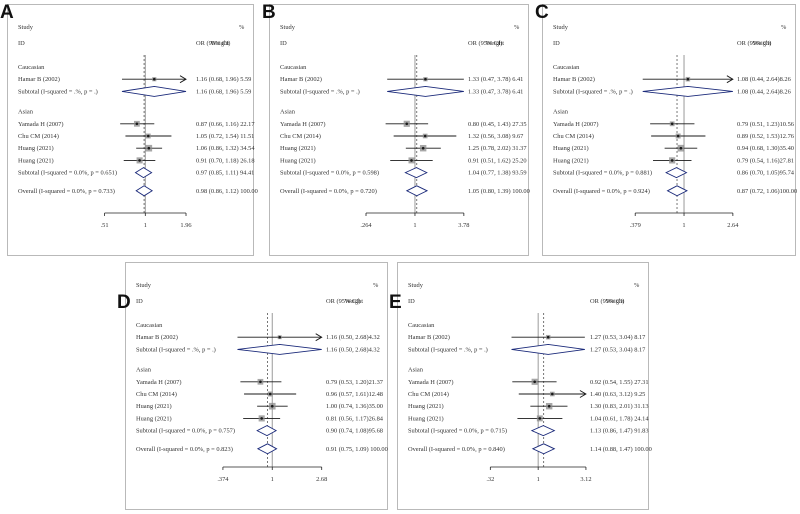  I want to click on estimate-text: 1.32 (0.56, 3.08) 9.67, so click(496, 136).